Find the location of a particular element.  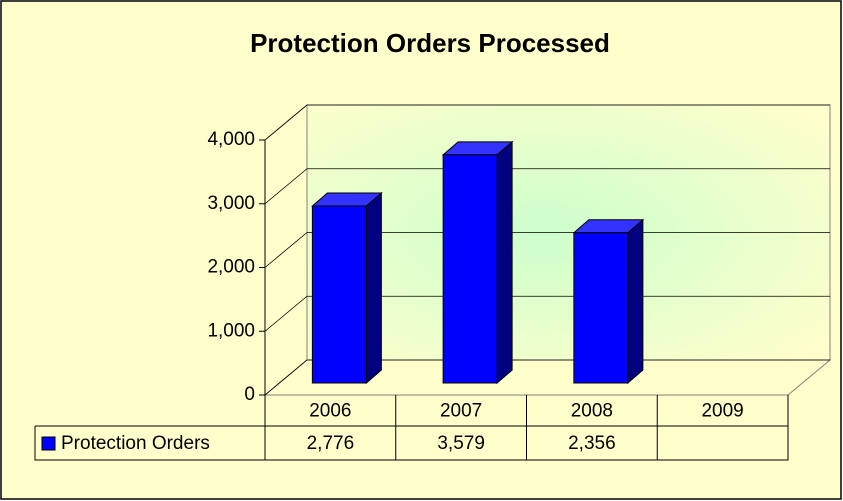

legend-swatch is located at coordinates (48, 443).